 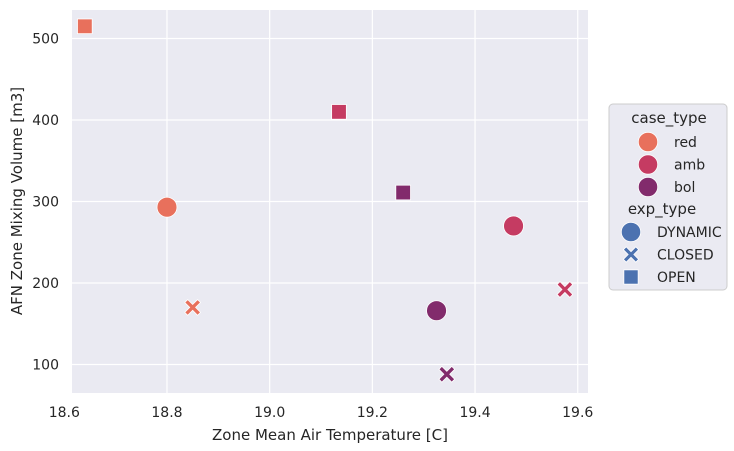 I want to click on legend-exp-label: DYNAMIC, so click(x=689, y=233).